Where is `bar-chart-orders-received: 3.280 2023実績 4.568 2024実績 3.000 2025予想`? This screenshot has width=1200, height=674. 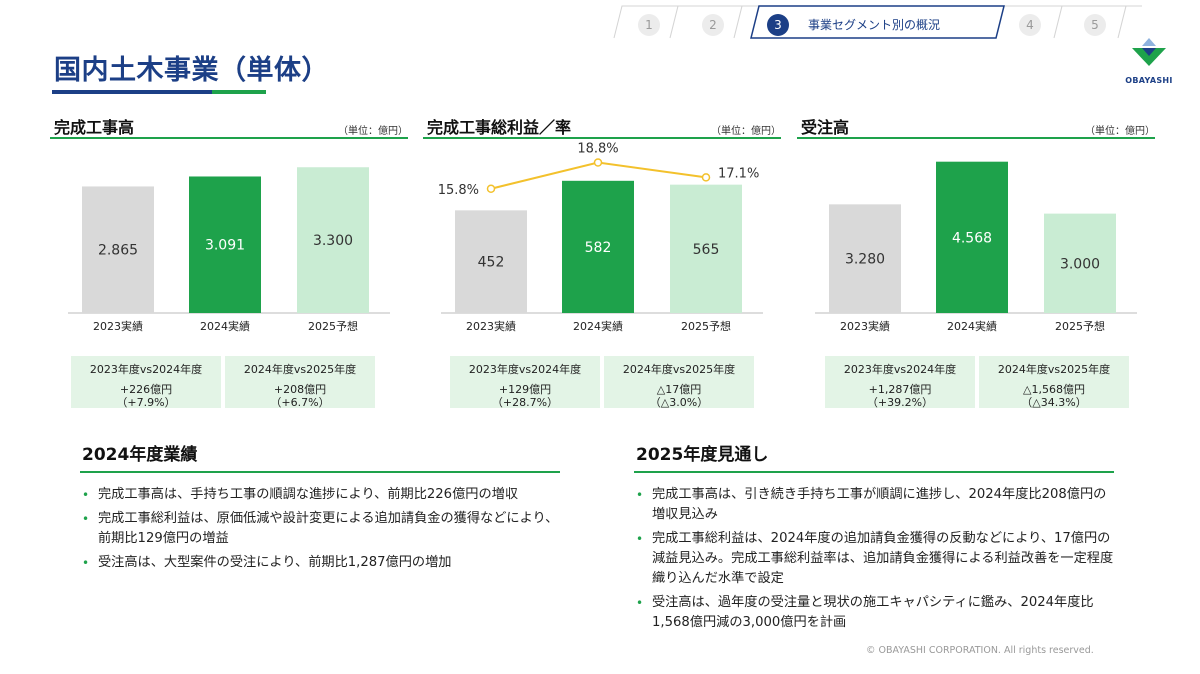 bar-chart-orders-received: 3.280 2023実績 4.568 2024実績 3.000 2025予想 is located at coordinates (976, 247).